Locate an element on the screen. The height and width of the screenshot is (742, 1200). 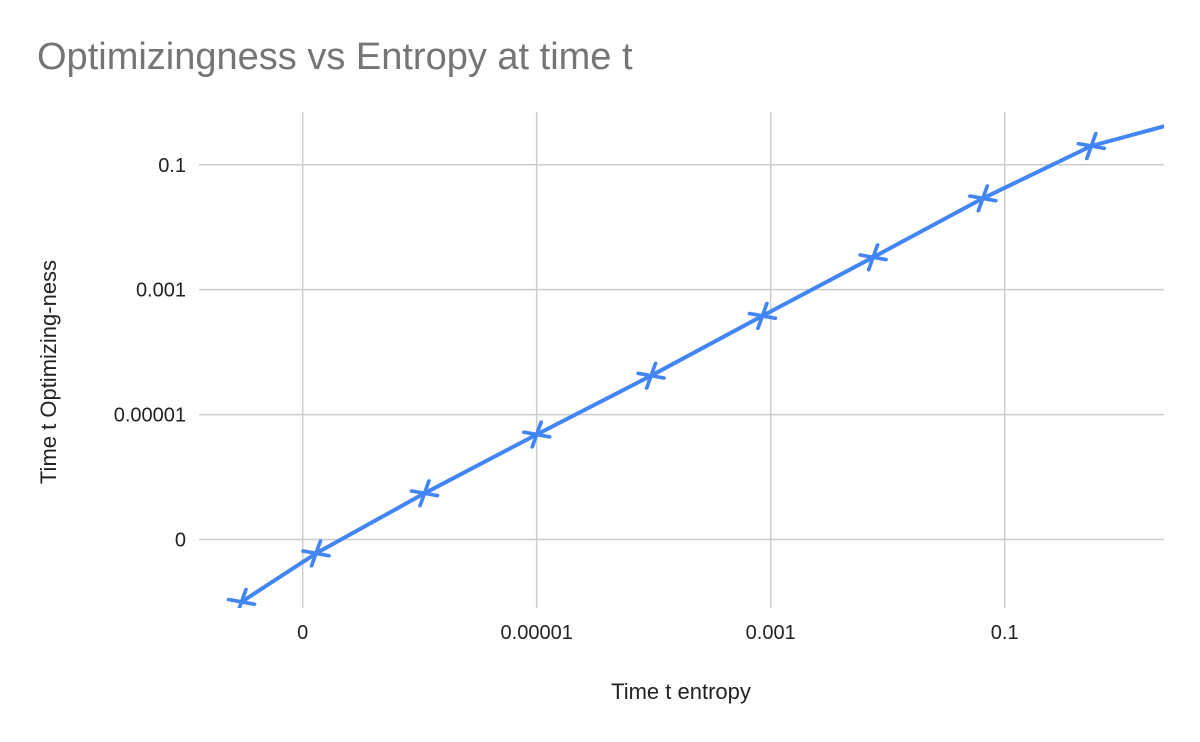
x-tick-labels: 0 0.00001 0.001 0.1 is located at coordinates (657, 633).